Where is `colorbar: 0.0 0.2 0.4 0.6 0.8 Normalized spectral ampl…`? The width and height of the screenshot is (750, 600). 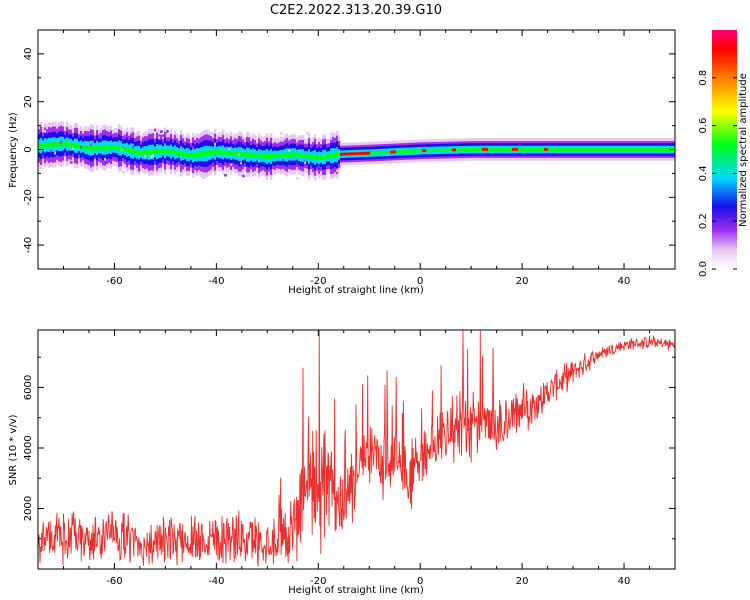
colorbar: 0.0 0.2 0.4 0.6 0.8 Normalized spectral ampl… is located at coordinates (723, 153).